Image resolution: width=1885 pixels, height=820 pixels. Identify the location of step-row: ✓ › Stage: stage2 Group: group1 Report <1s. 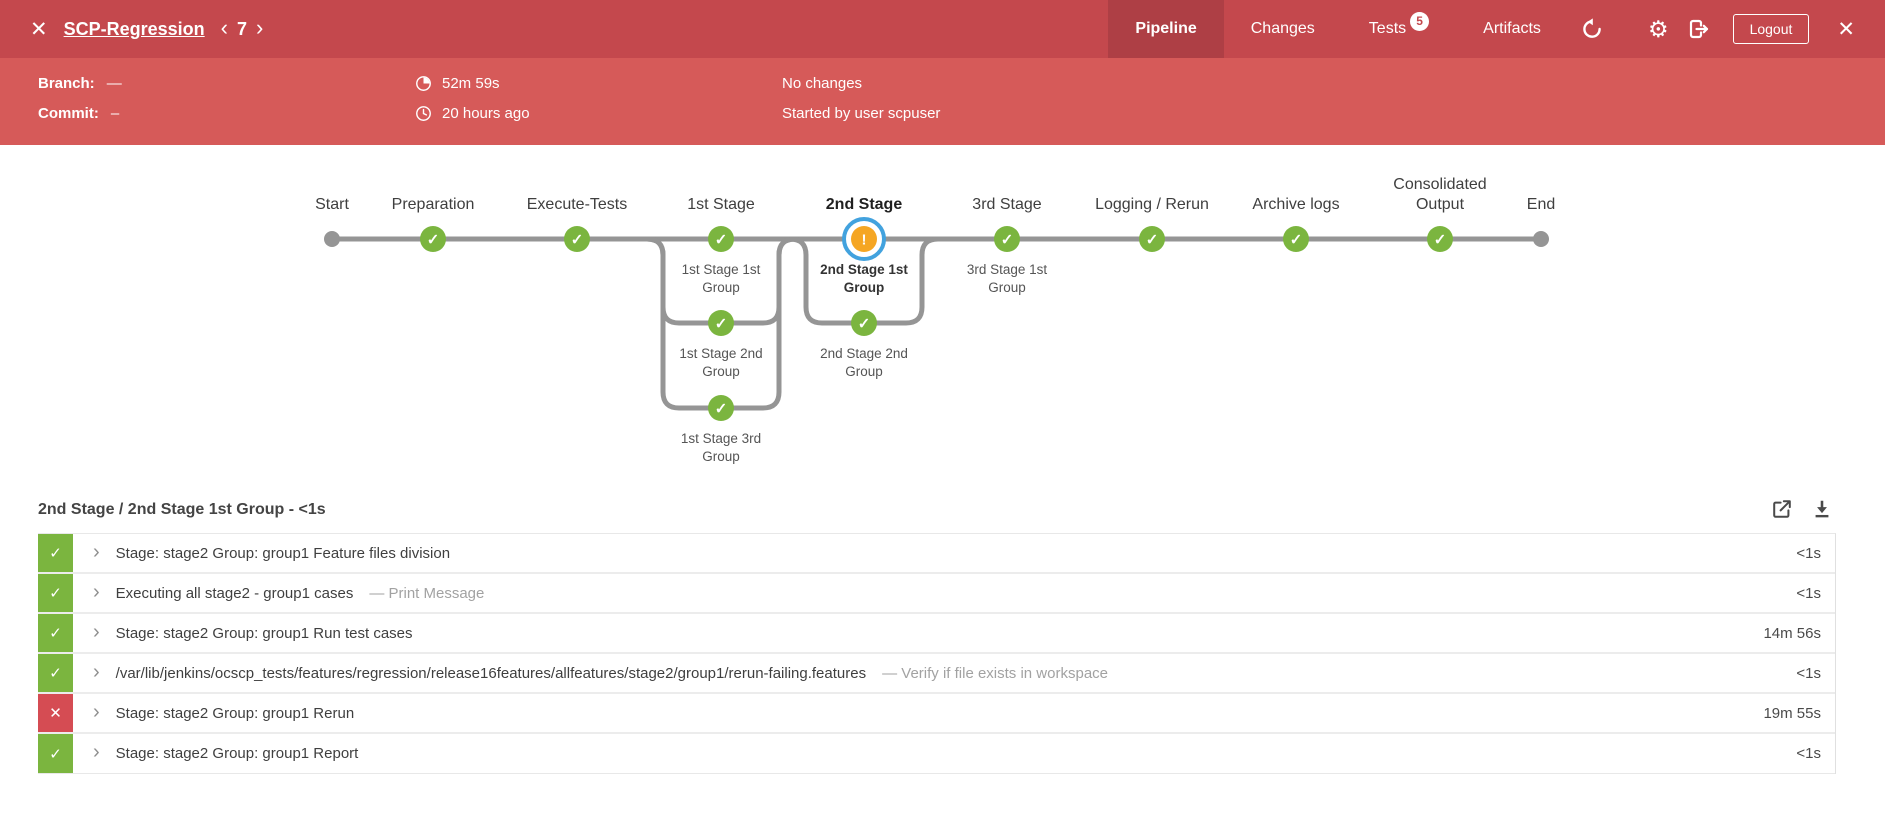
(936, 754).